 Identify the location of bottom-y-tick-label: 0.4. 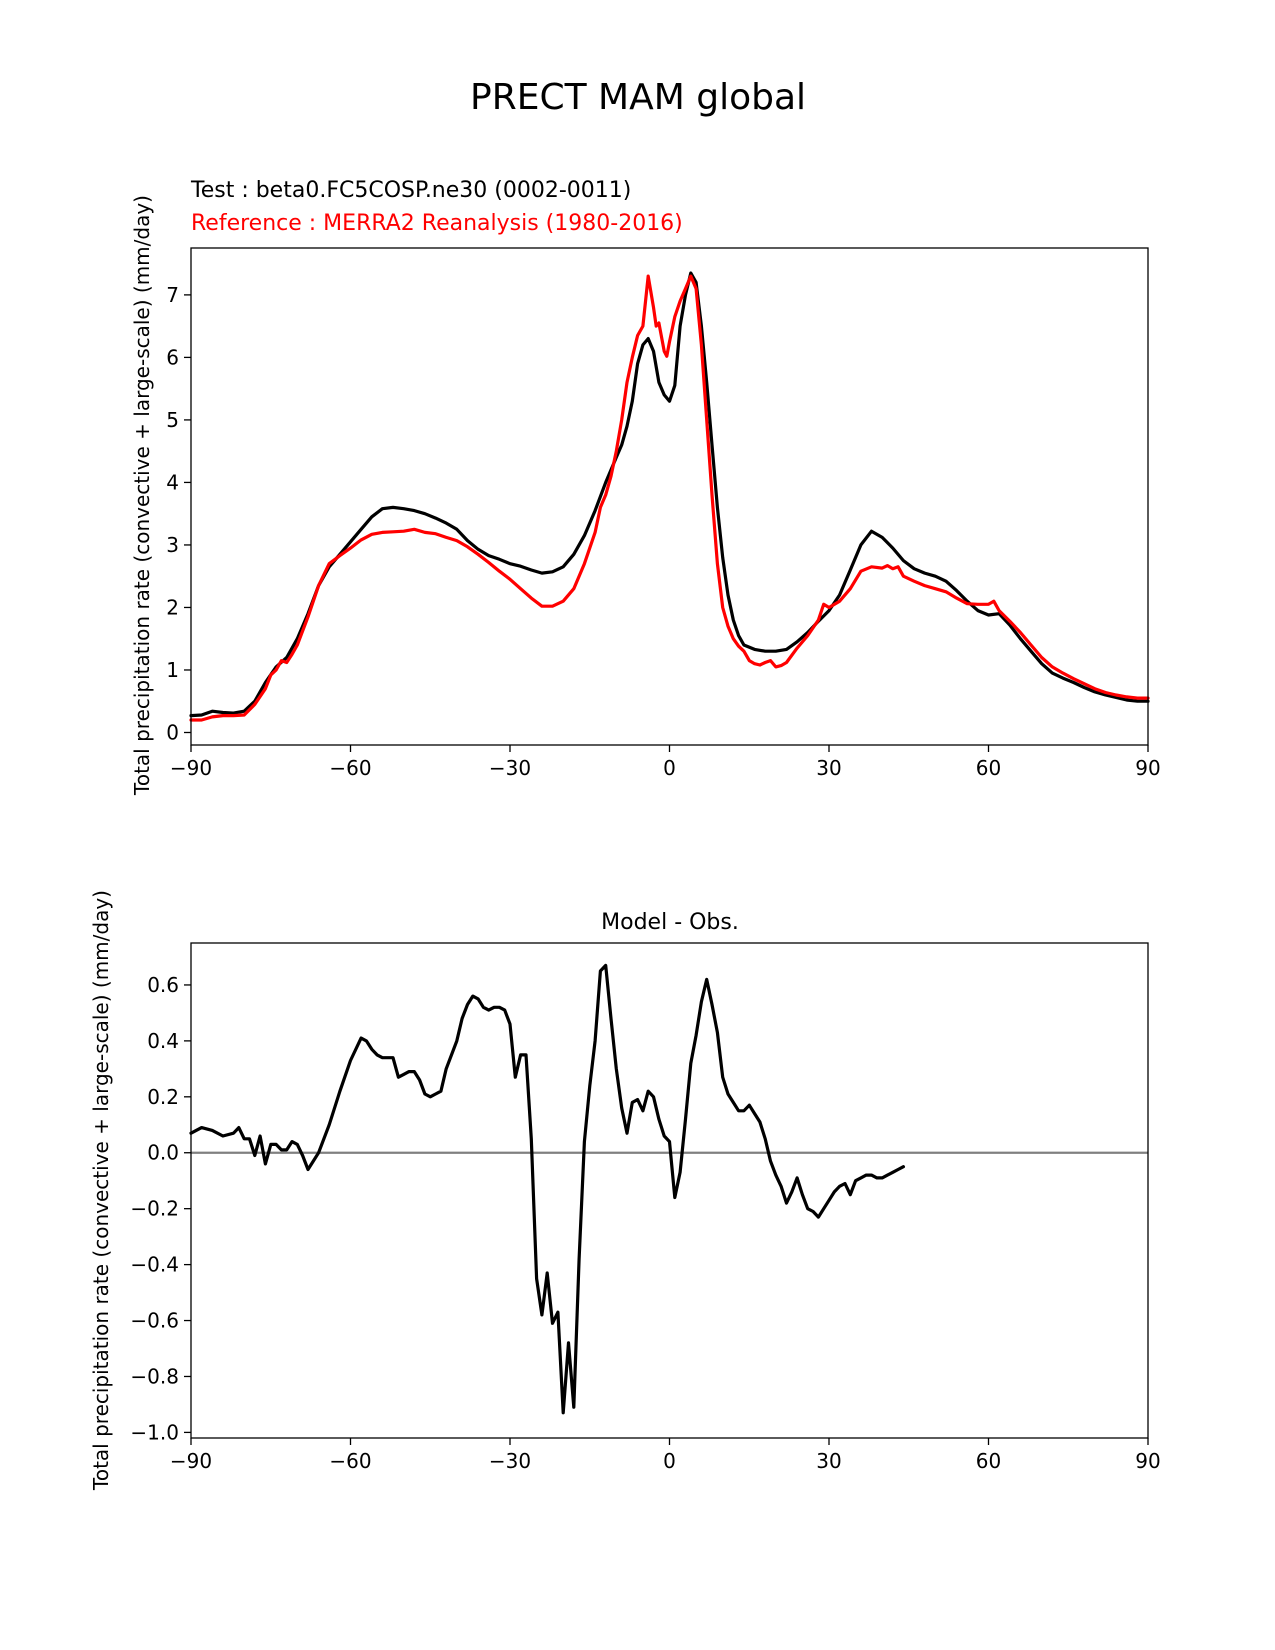
(163, 1041).